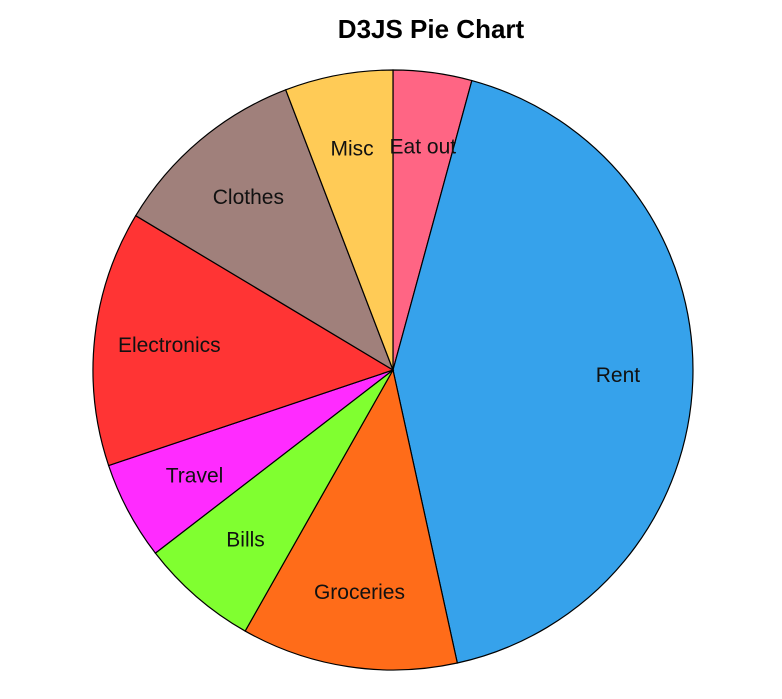  Describe the element at coordinates (169, 345) in the screenshot. I see `pie-label-electronics: Electronics` at that location.